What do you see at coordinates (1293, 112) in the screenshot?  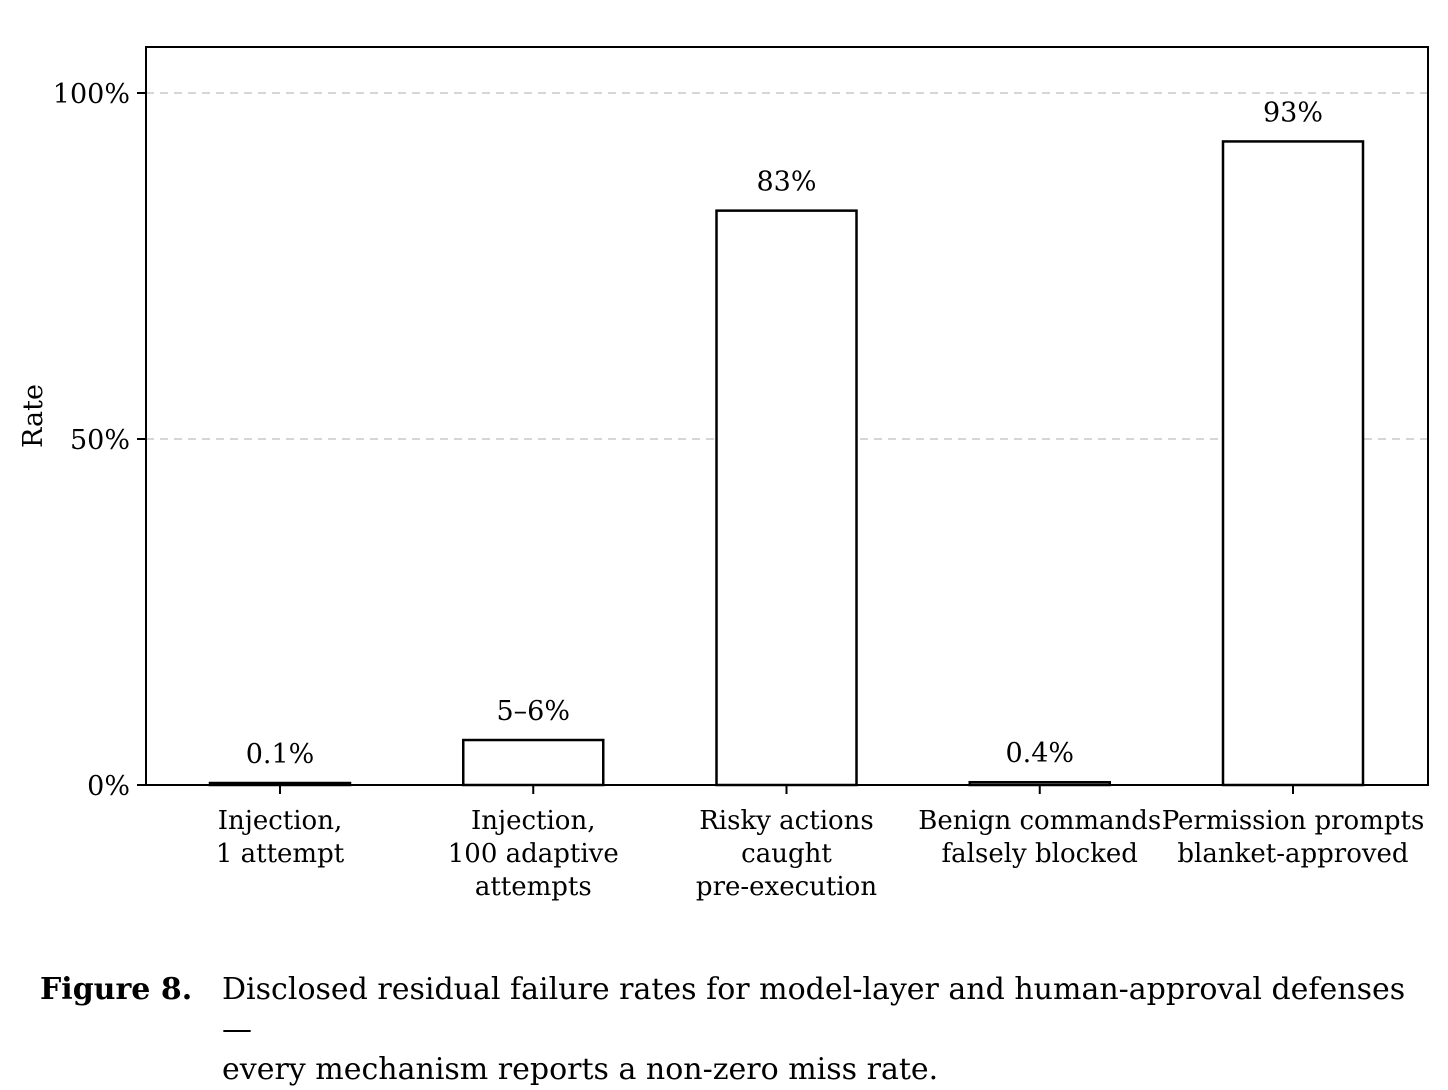 I see `data-label: 93%` at bounding box center [1293, 112].